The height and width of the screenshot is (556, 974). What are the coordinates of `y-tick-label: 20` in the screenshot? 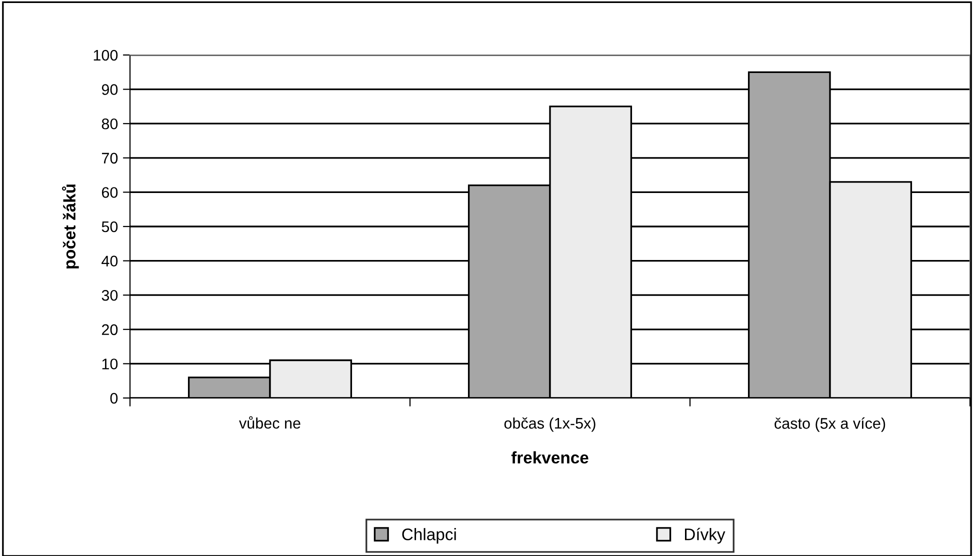 It's located at (110, 330).